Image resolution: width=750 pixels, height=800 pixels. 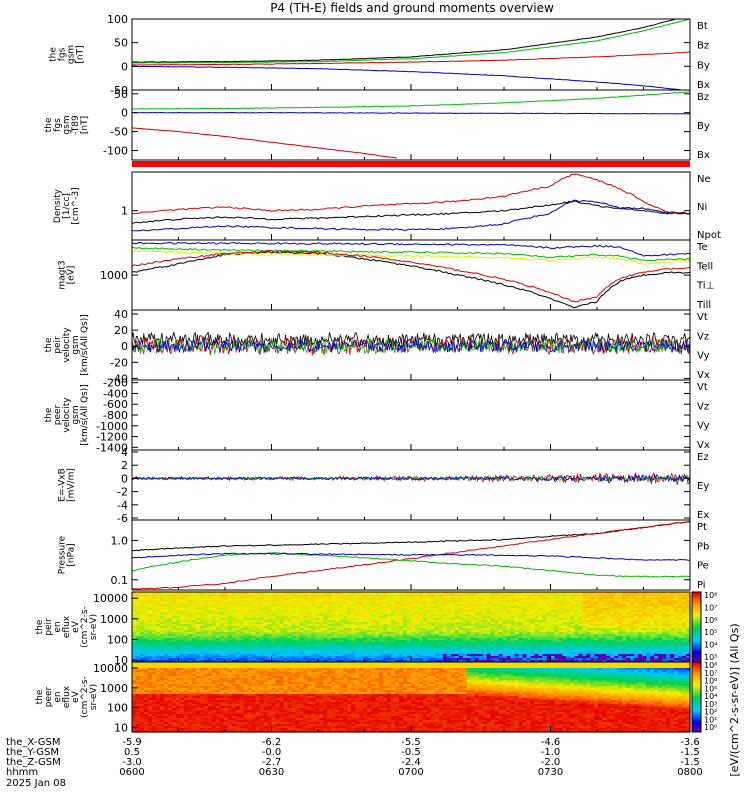 I want to click on ylabel-line-fgs-3: [nT], so click(x=81, y=54).